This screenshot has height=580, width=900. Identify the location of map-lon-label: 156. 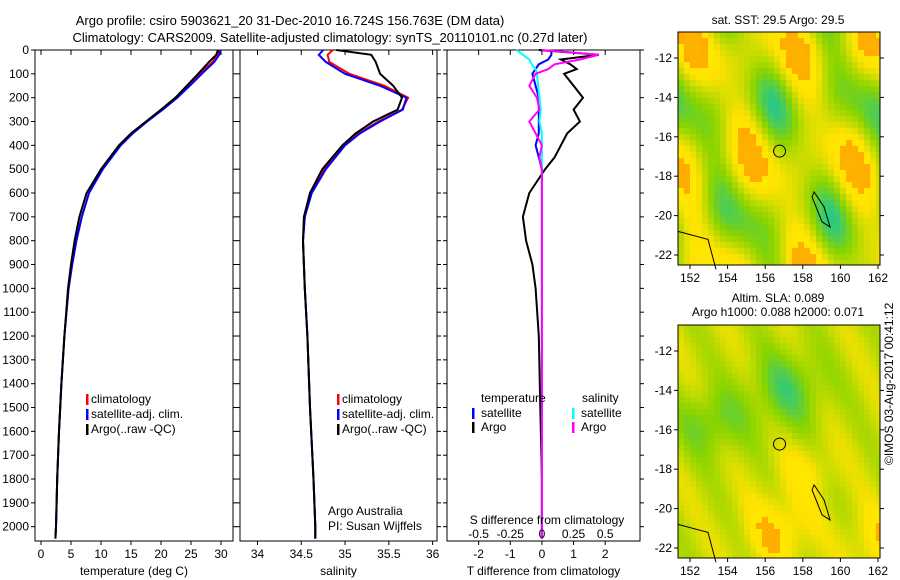
(765, 278).